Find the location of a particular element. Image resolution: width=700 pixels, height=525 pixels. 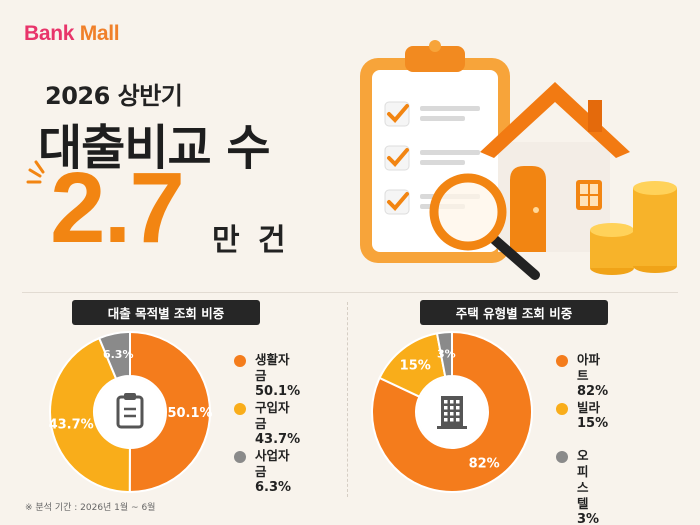

chart1-title: 대출 목적별 조회 비중 is located at coordinates (166, 312).